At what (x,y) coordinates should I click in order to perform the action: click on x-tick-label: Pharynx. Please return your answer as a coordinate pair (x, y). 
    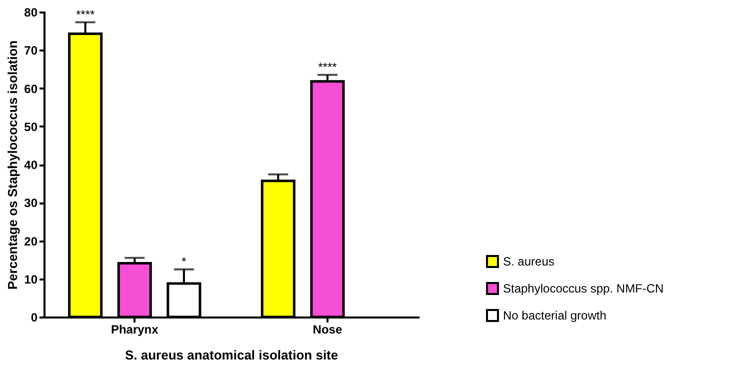
    Looking at the image, I should click on (134, 329).